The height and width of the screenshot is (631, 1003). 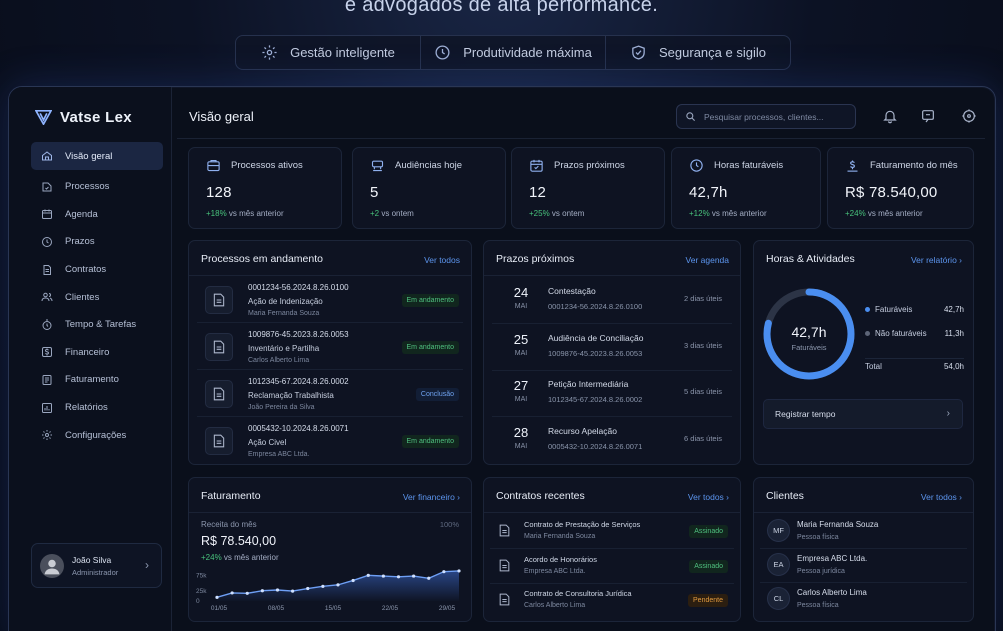 What do you see at coordinates (231, 496) in the screenshot?
I see `panel-title: Faturamento` at bounding box center [231, 496].